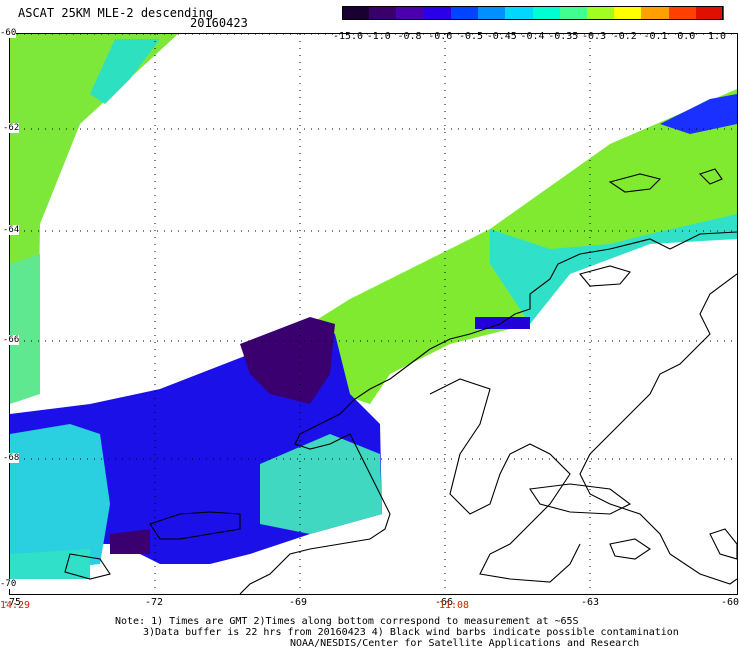 The width and height of the screenshot is (740, 650). What do you see at coordinates (563, 36) in the screenshot?
I see `colorbar-tick-label: -0.35` at bounding box center [563, 36].